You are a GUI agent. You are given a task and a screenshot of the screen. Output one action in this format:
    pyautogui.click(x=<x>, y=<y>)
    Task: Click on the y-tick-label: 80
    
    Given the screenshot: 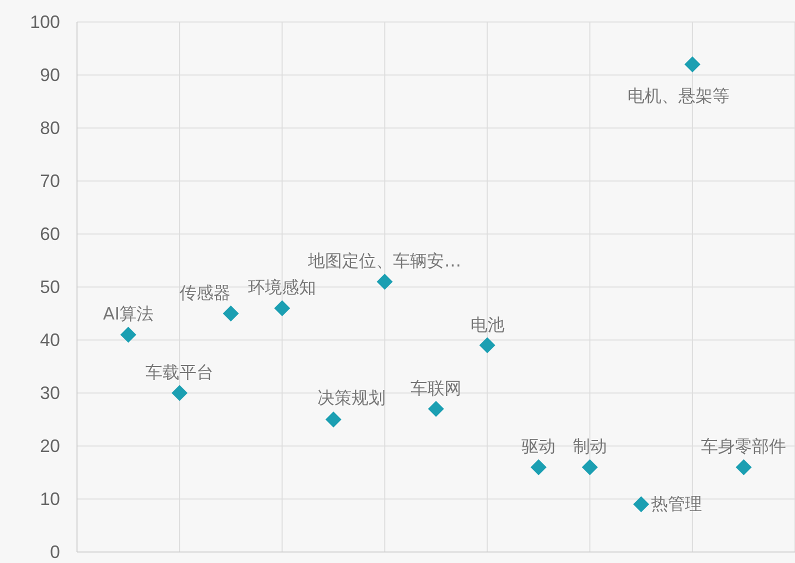 What is the action you would take?
    pyautogui.click(x=50, y=128)
    